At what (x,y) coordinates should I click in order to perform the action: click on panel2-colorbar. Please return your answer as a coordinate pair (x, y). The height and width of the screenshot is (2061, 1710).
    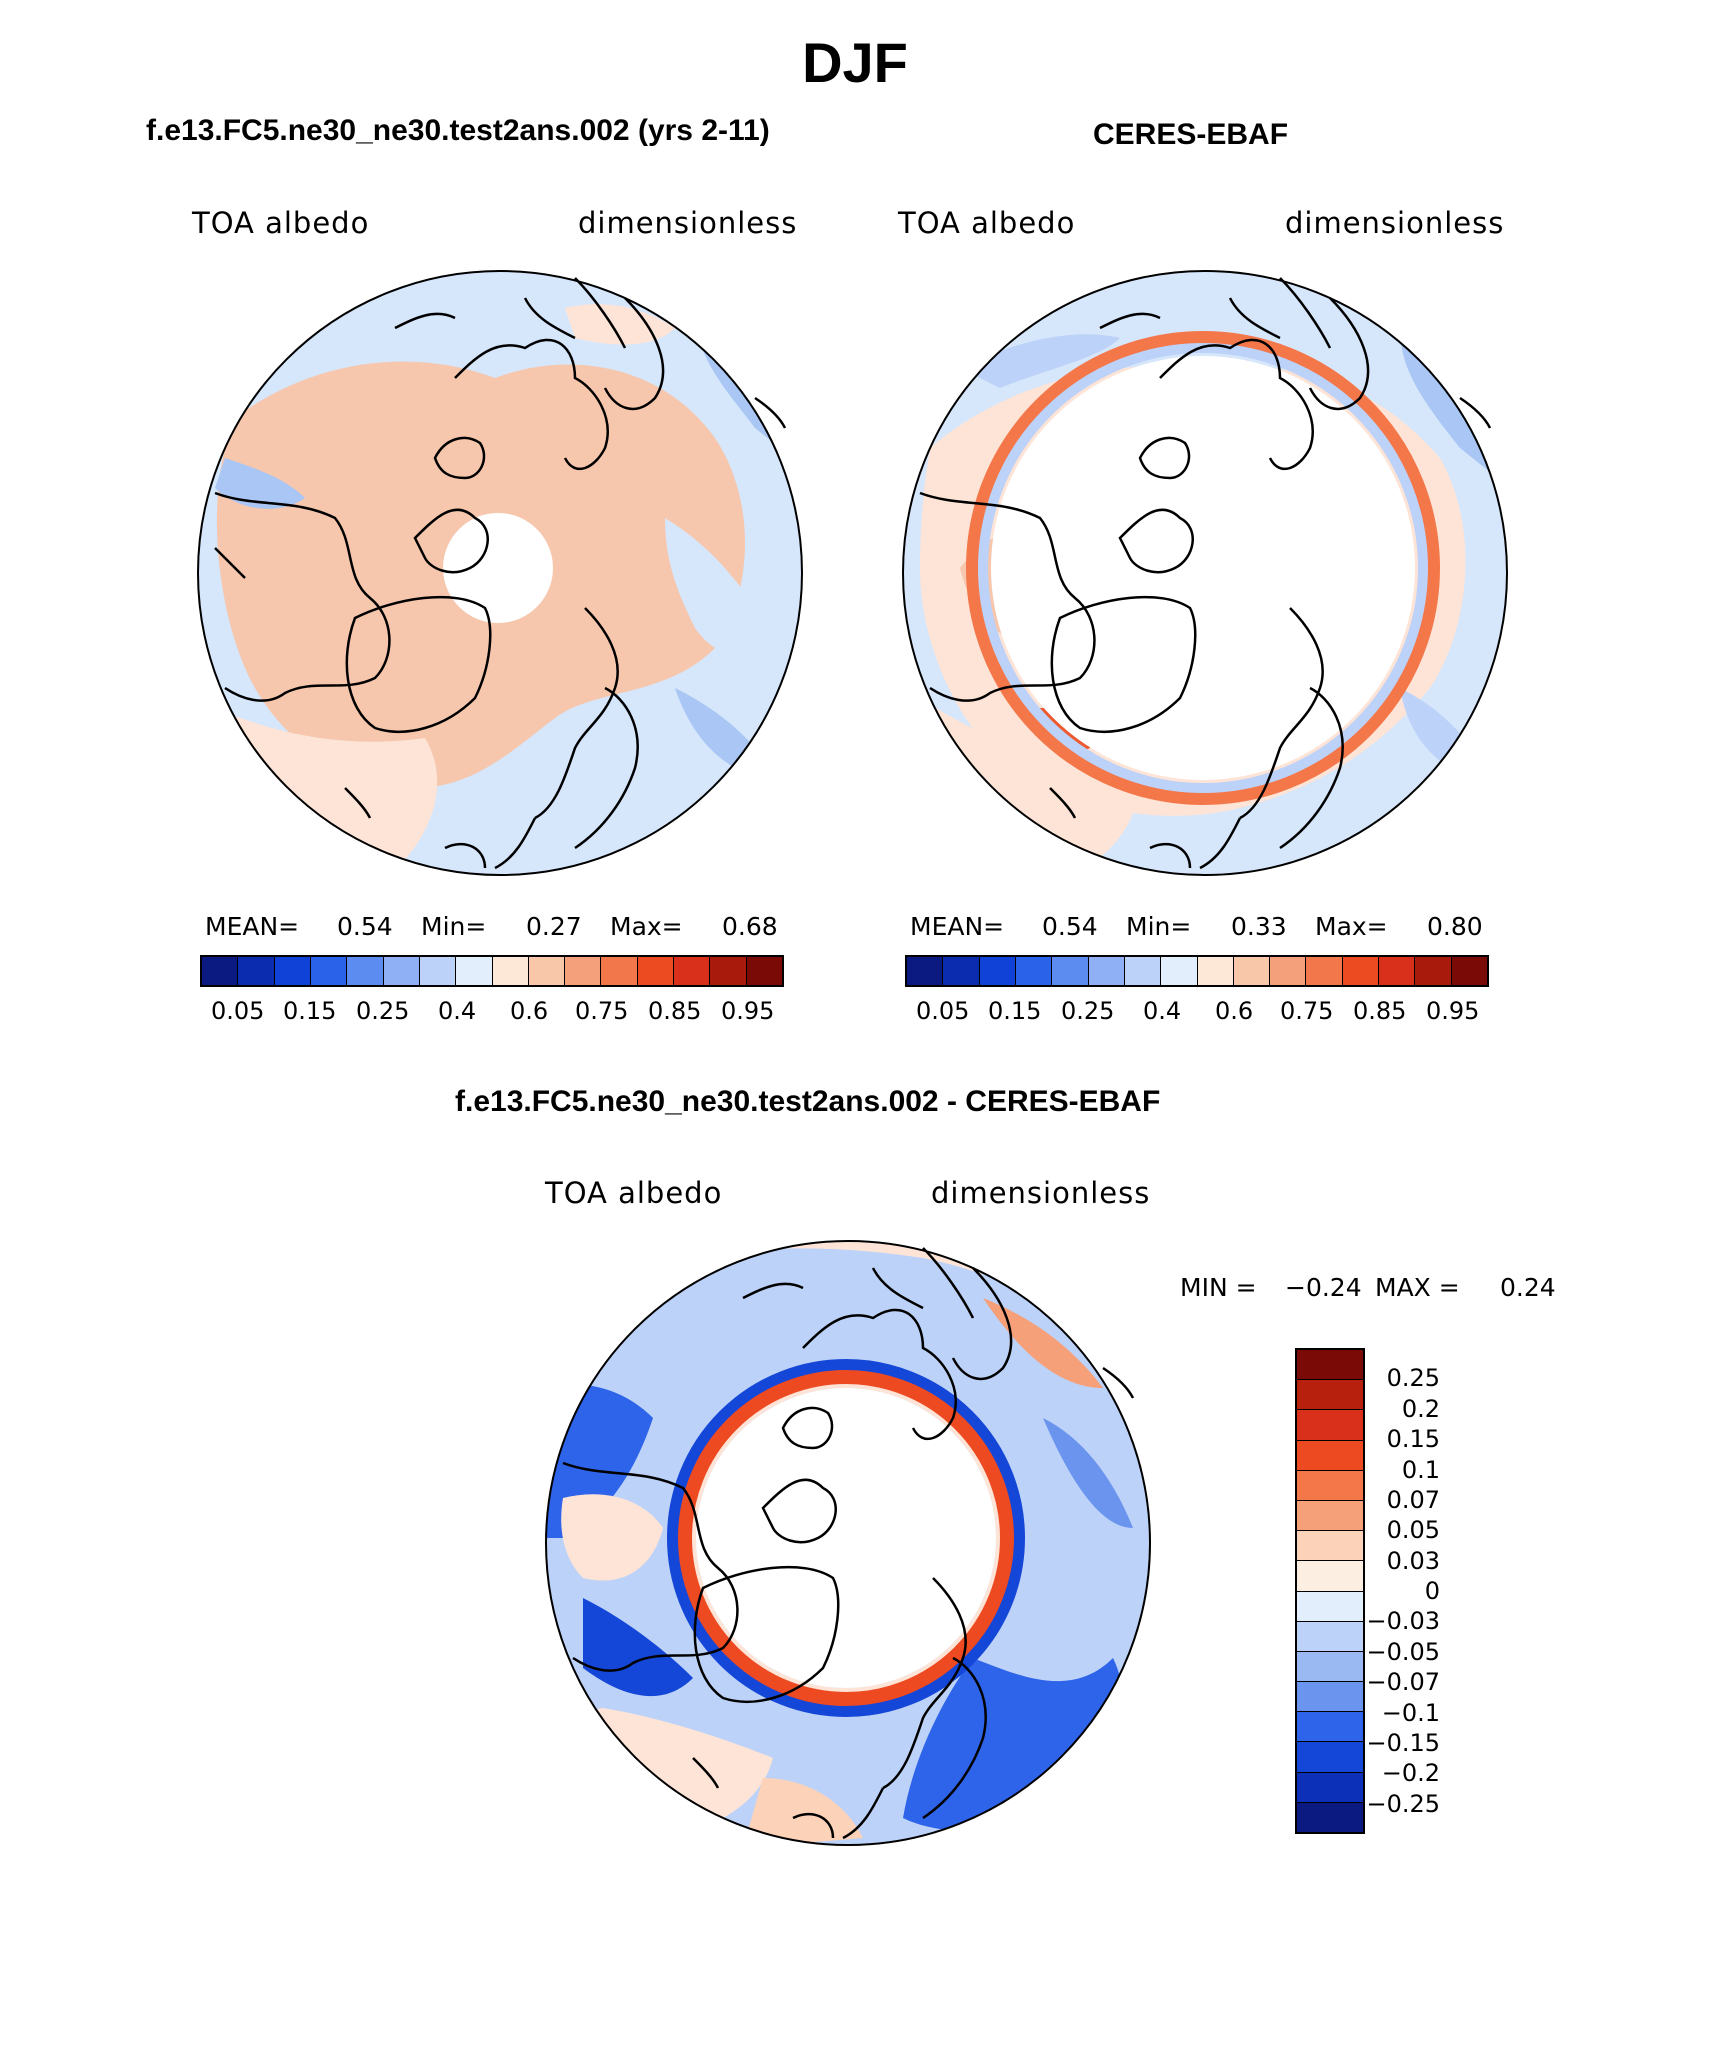
    Looking at the image, I should click on (1197, 971).